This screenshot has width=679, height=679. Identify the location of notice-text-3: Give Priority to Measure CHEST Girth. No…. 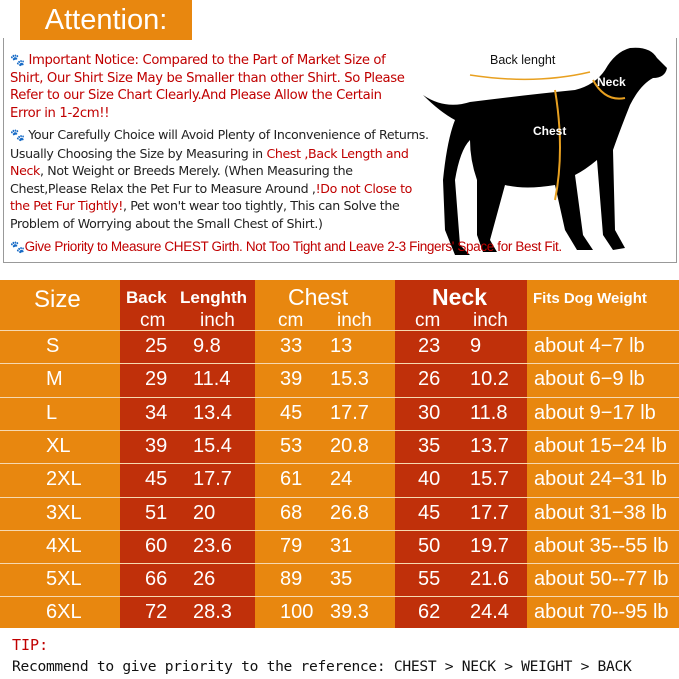
(293, 246).